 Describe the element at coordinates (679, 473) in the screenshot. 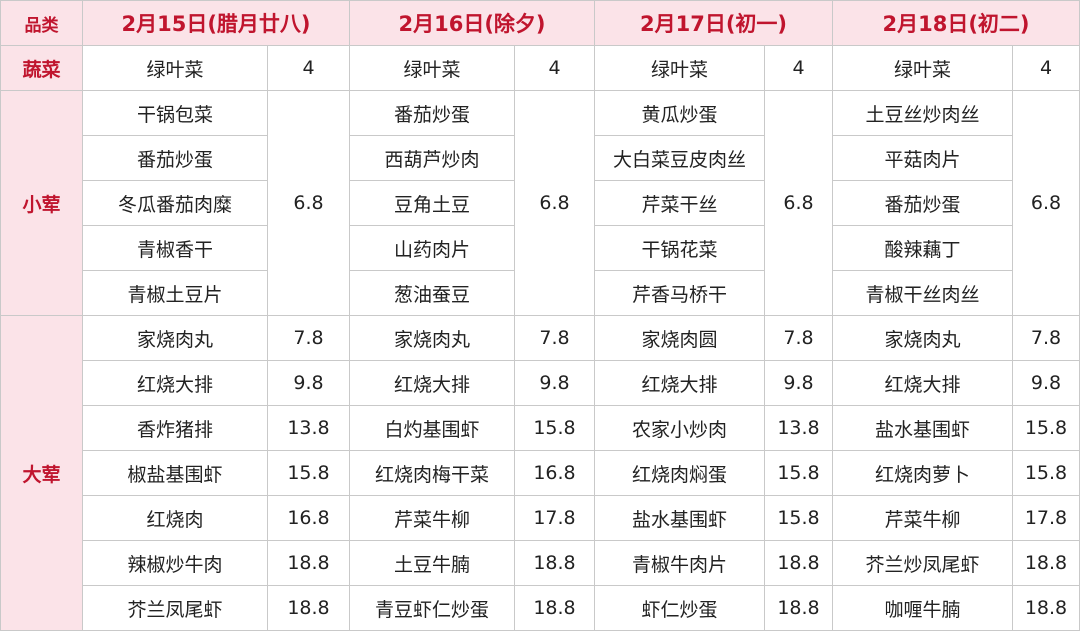

I see `dish-name: 红烧肉焖蛋` at that location.